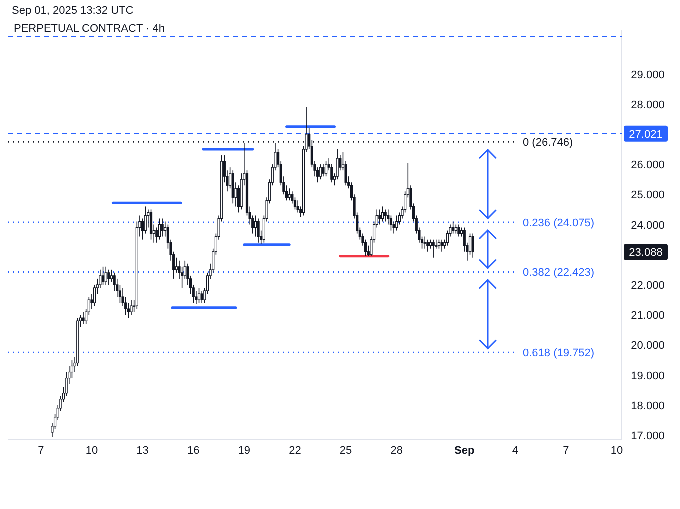 The image size is (680, 509). I want to click on ref-line-label: 0.618 (19.752), so click(559, 354).